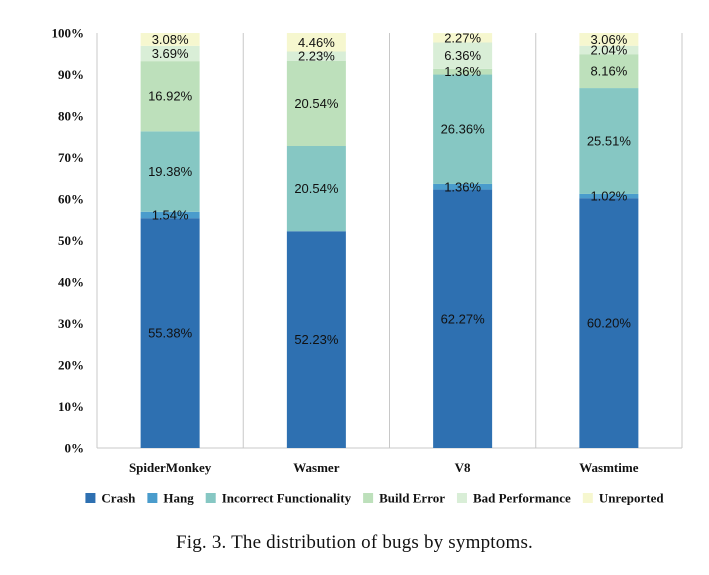 The height and width of the screenshot is (575, 709). I want to click on y-tick-label: 100%, so click(68, 33).